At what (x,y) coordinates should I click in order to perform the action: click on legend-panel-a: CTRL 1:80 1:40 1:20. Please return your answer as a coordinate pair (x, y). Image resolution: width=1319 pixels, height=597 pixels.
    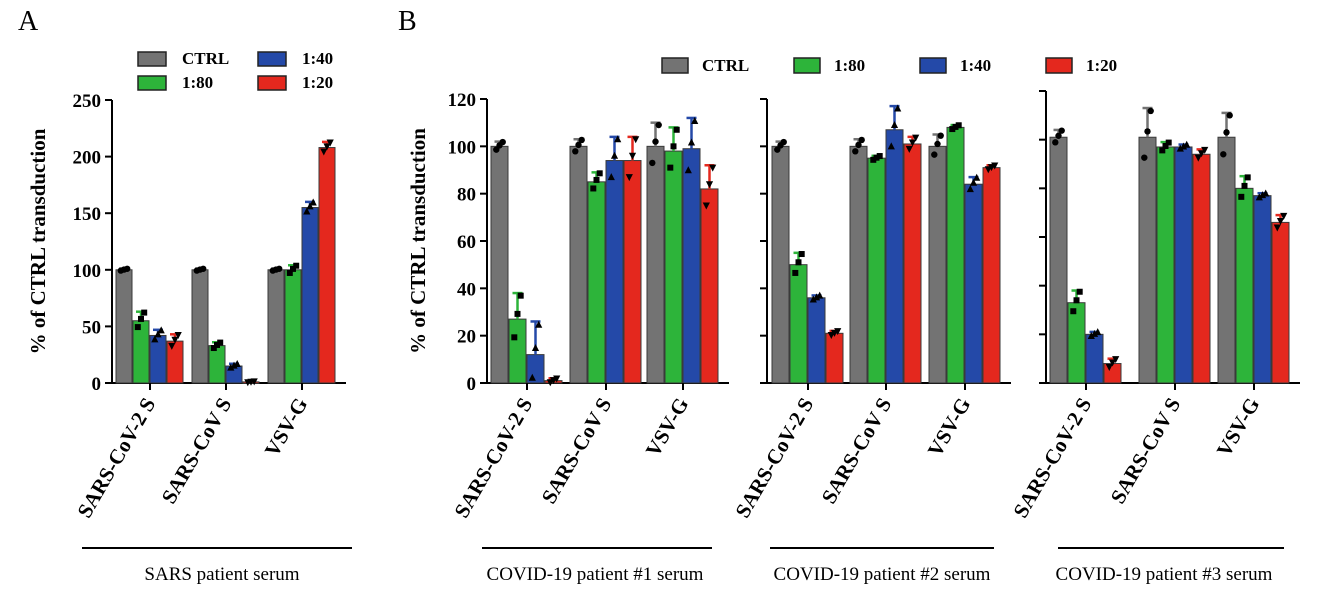
    Looking at the image, I should click on (235, 70).